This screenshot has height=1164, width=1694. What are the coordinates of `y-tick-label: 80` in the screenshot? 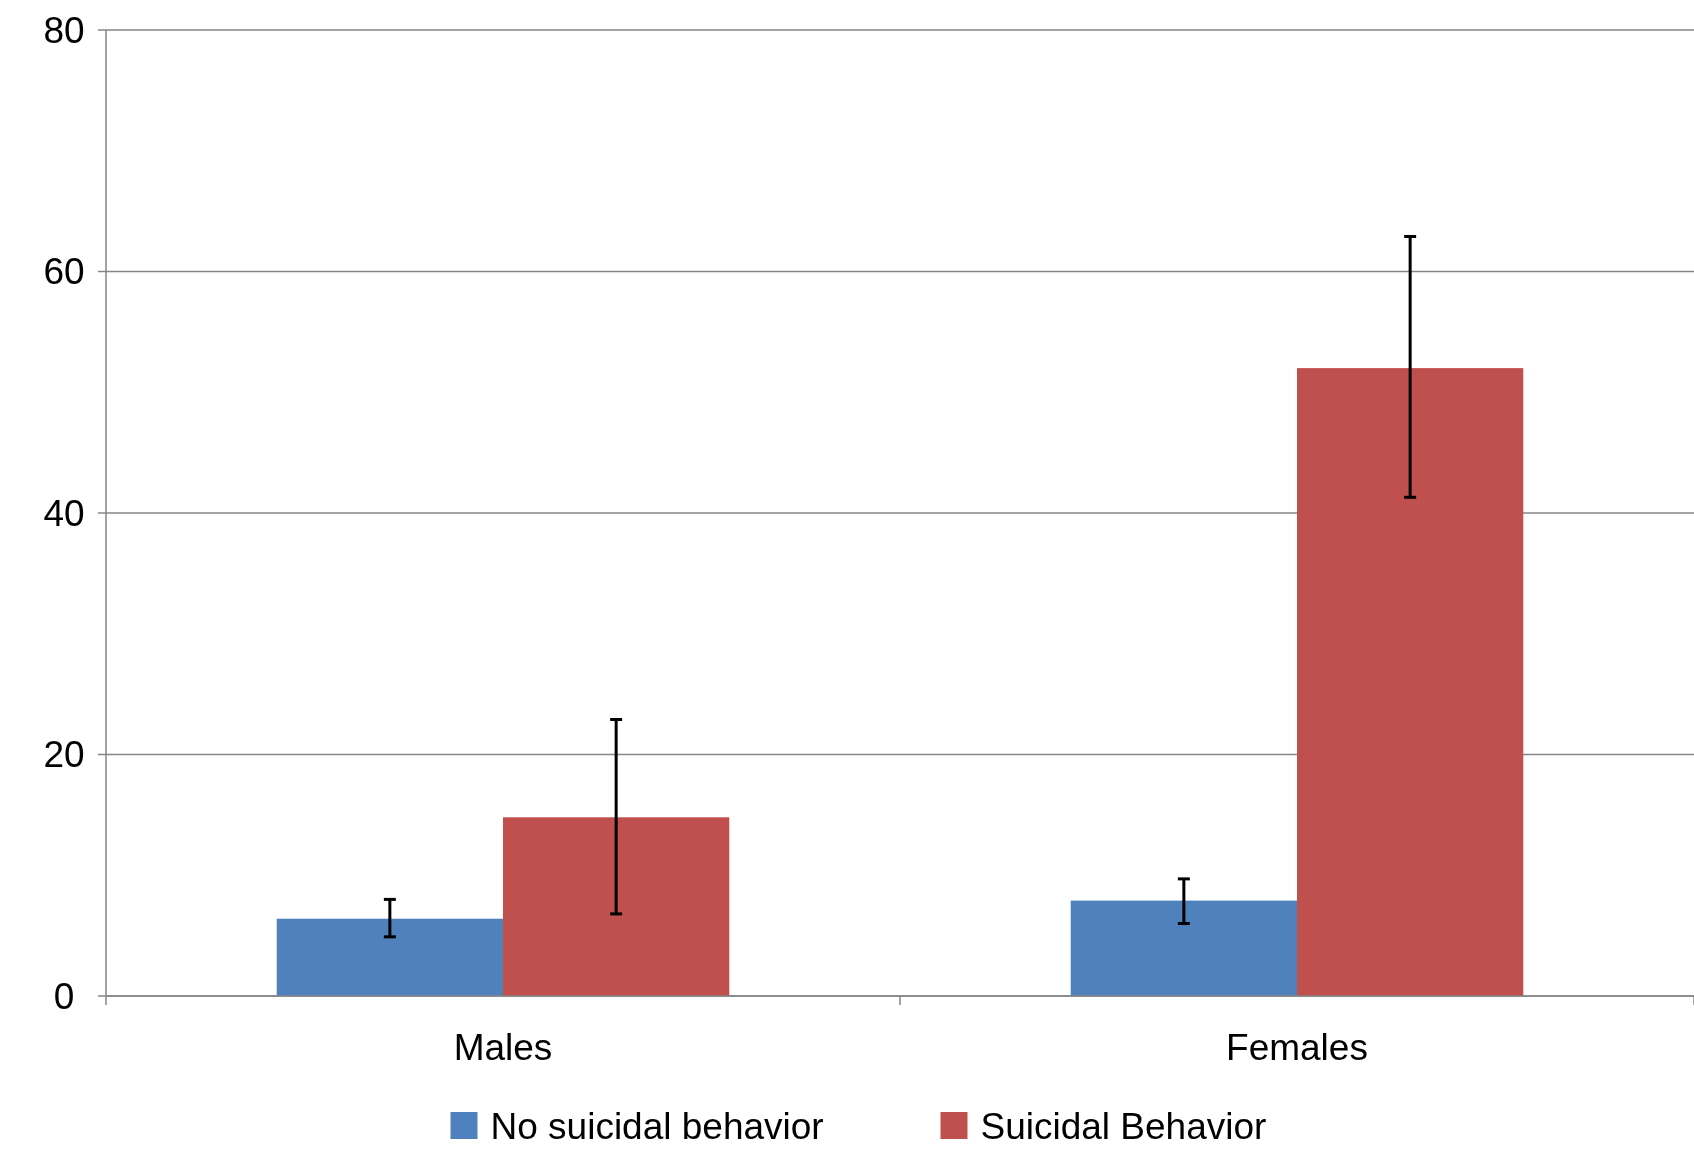 It's located at (64, 30).